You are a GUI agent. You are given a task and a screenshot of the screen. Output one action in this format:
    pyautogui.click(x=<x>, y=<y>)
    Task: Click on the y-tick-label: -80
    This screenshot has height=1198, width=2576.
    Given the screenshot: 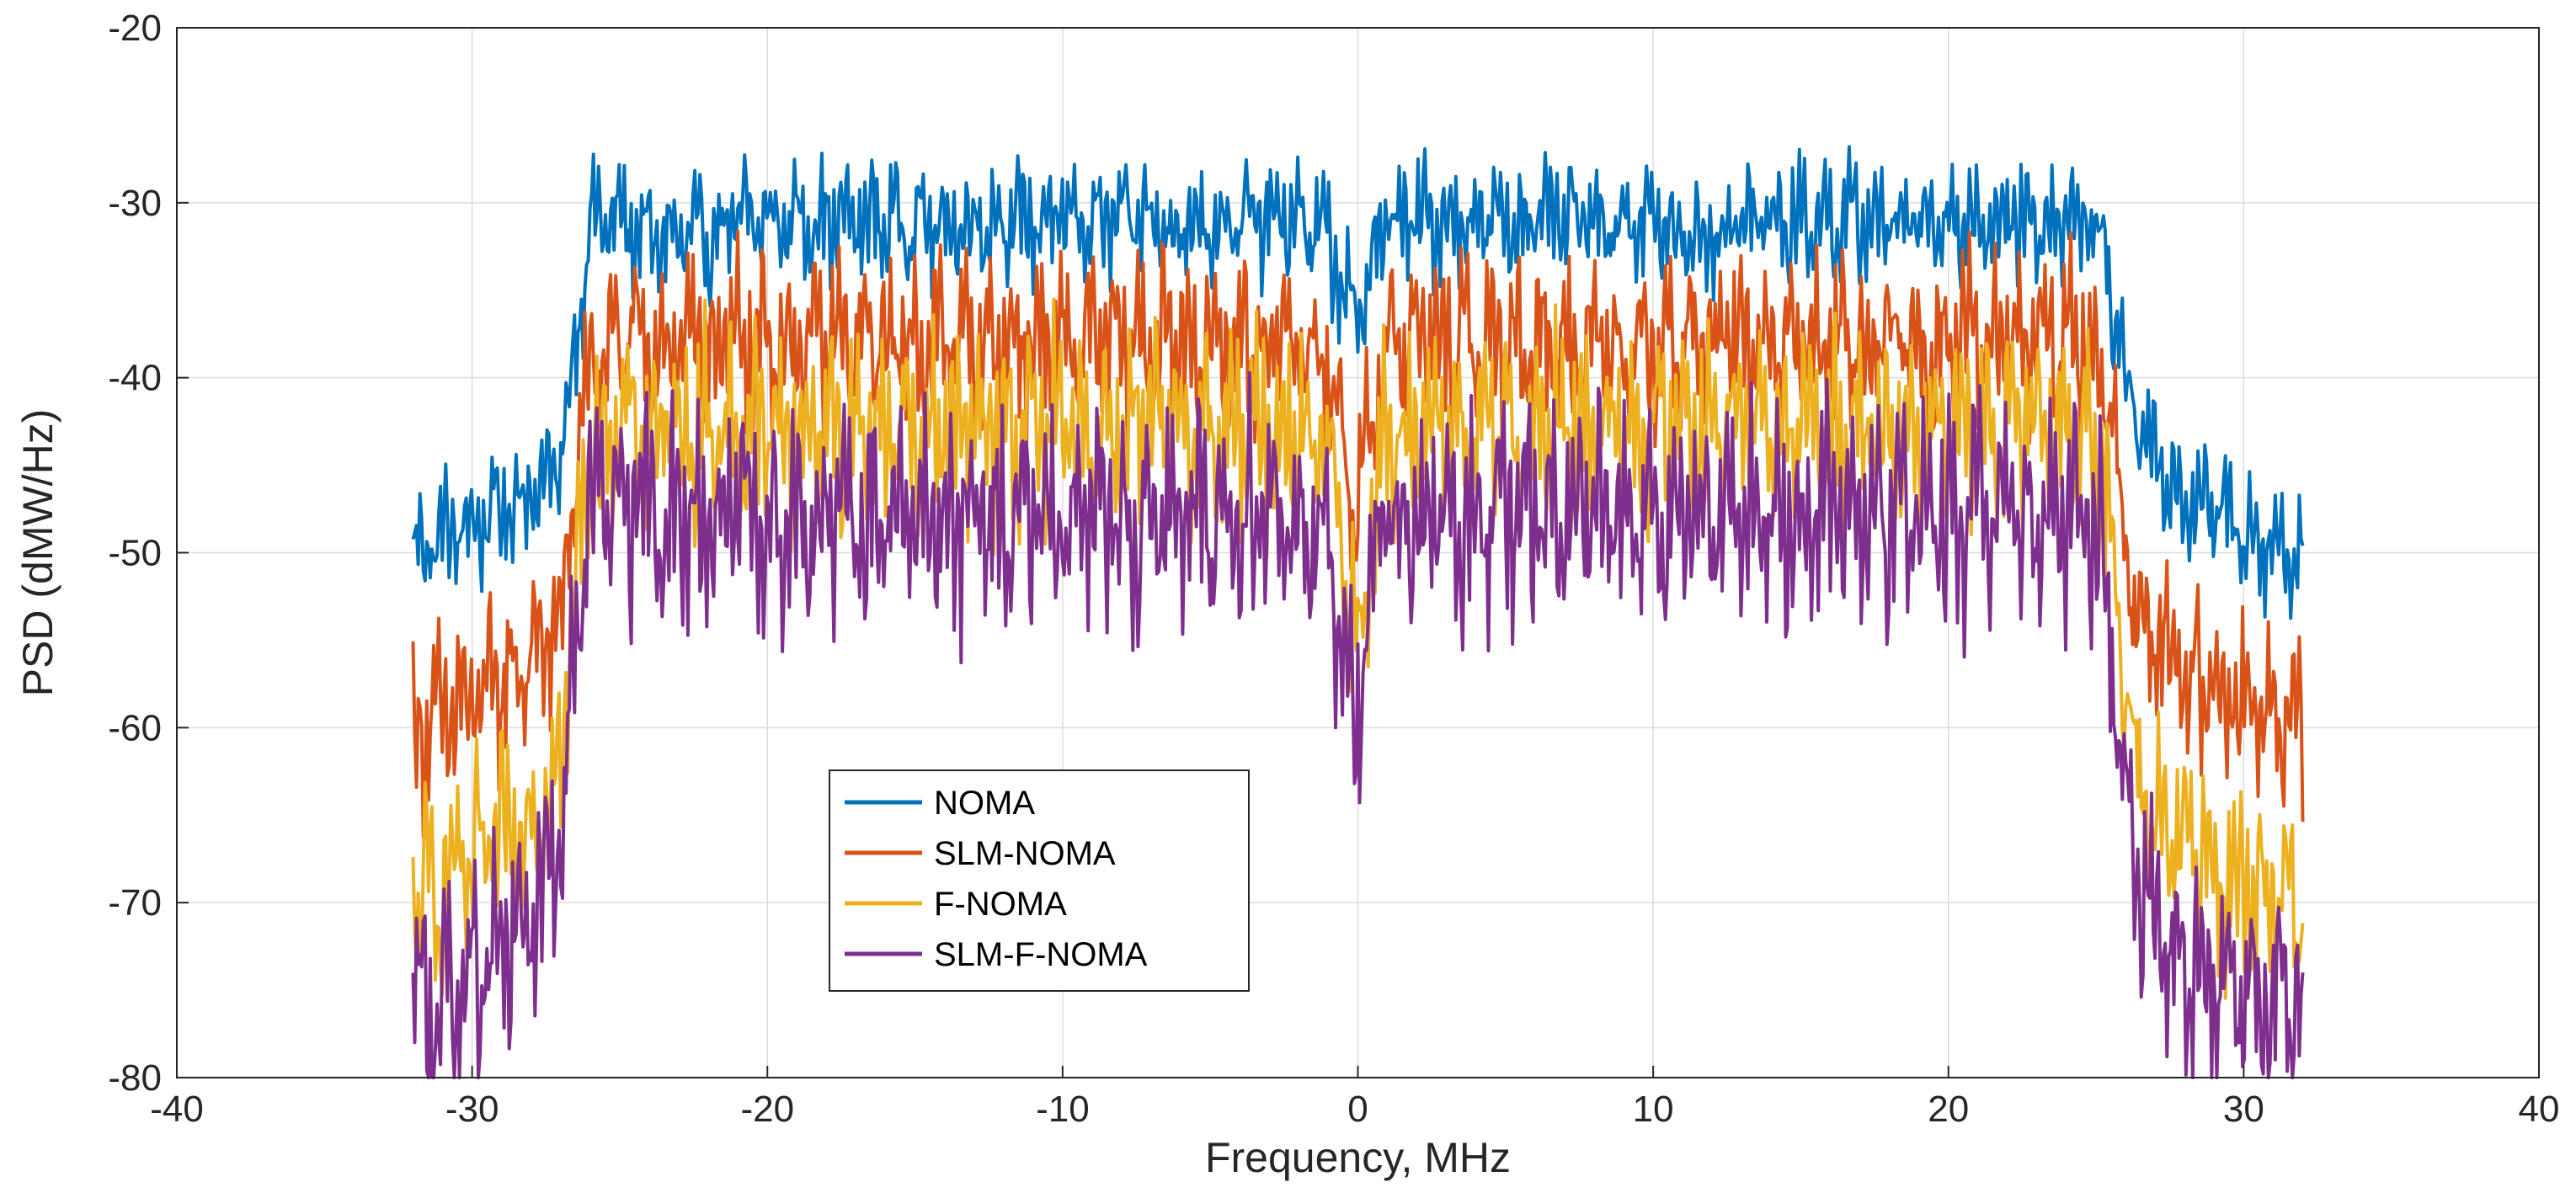 What is the action you would take?
    pyautogui.click(x=135, y=1078)
    